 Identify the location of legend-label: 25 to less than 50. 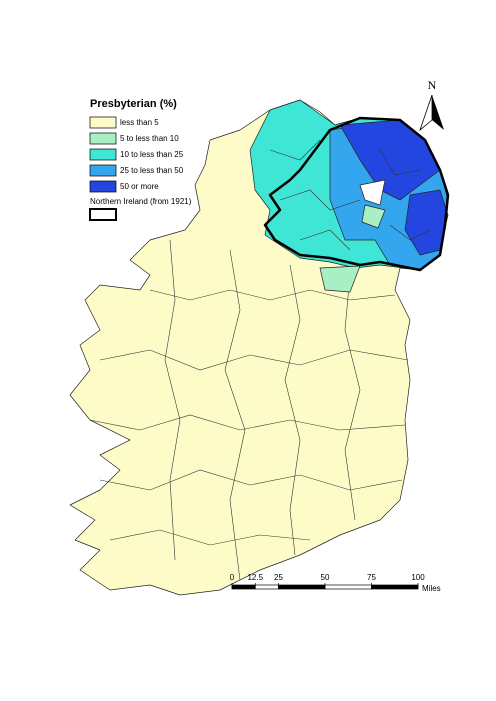
(152, 170).